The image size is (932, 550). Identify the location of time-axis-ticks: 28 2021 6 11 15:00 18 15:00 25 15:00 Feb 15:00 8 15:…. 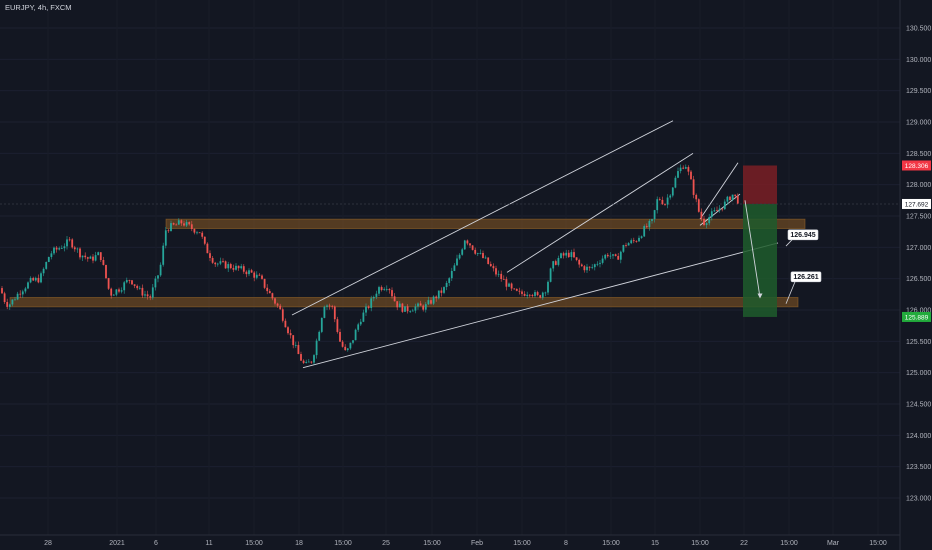
(465, 543).